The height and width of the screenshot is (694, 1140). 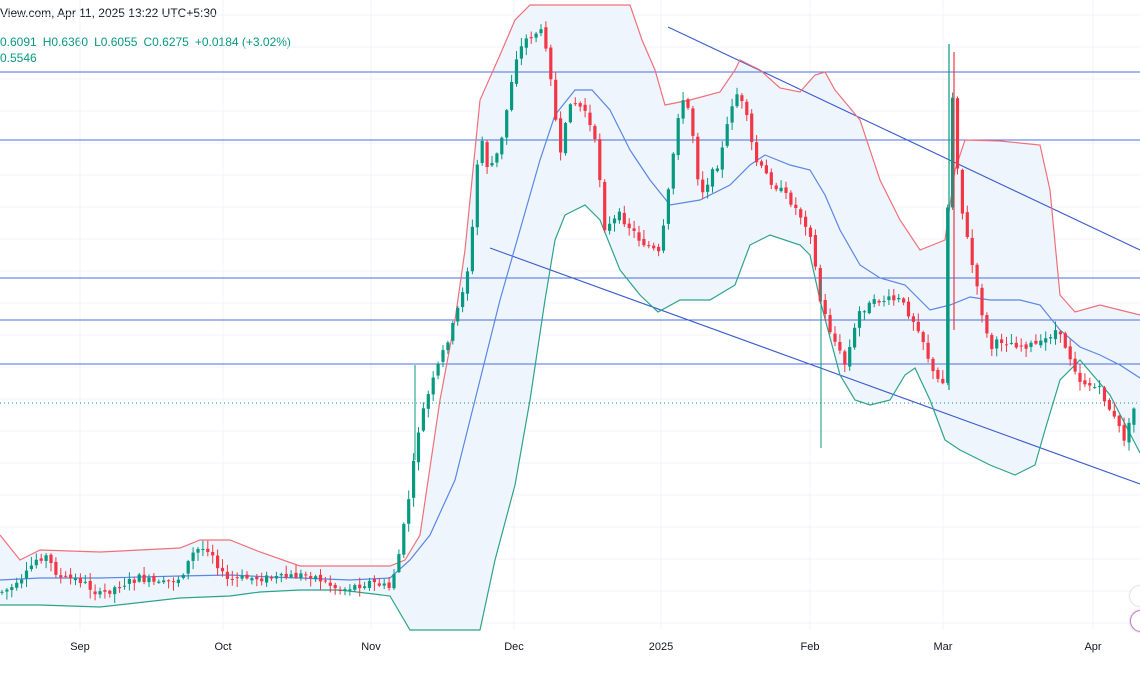 What do you see at coordinates (371, 647) in the screenshot?
I see `x-tick-label: Nov` at bounding box center [371, 647].